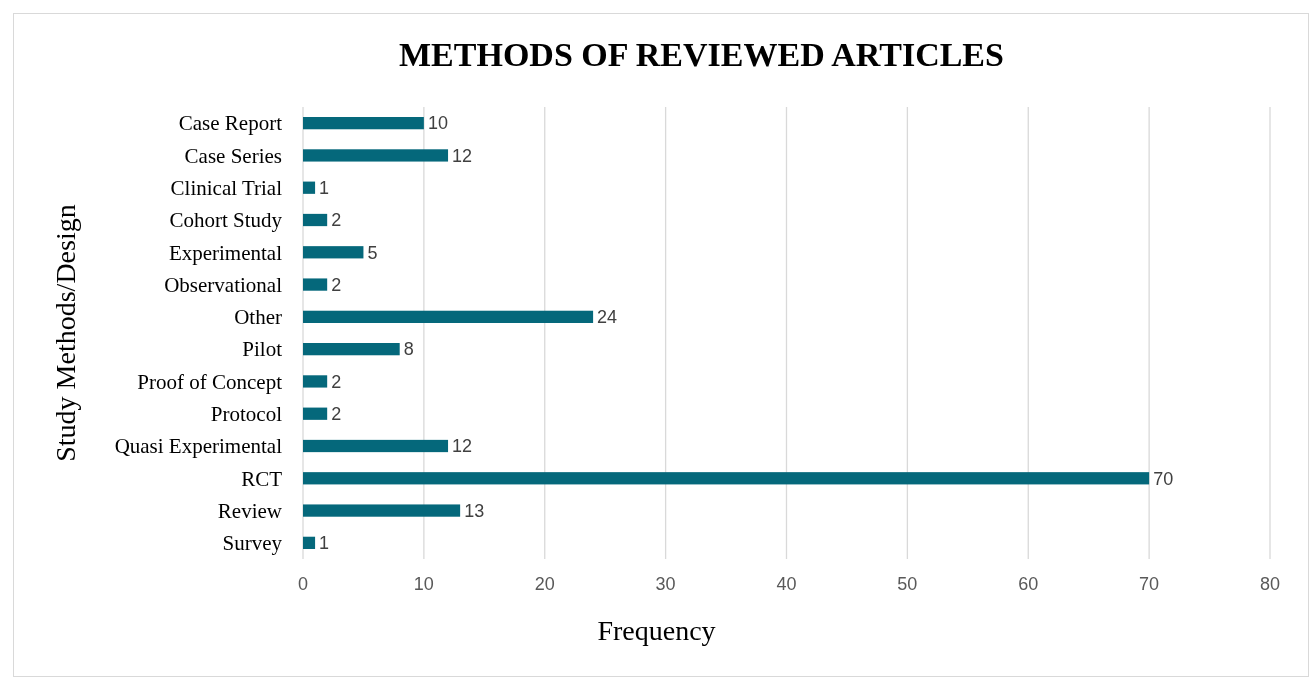 The height and width of the screenshot is (677, 1309). Describe the element at coordinates (786, 584) in the screenshot. I see `x-tick-label: 40` at that location.